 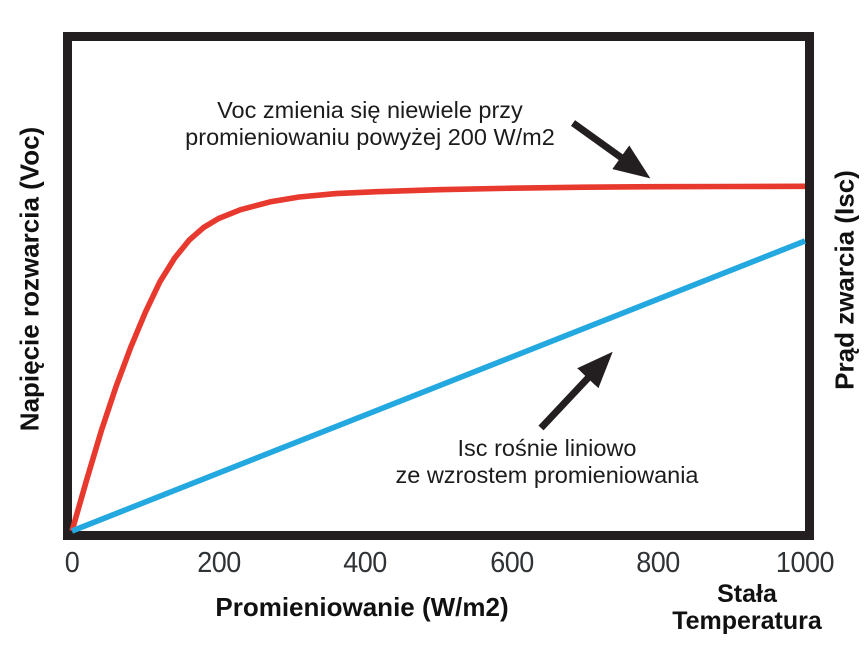 I want to click on y-axis-label-left: Napięcie rozwarcia (Voc), so click(x=29, y=279).